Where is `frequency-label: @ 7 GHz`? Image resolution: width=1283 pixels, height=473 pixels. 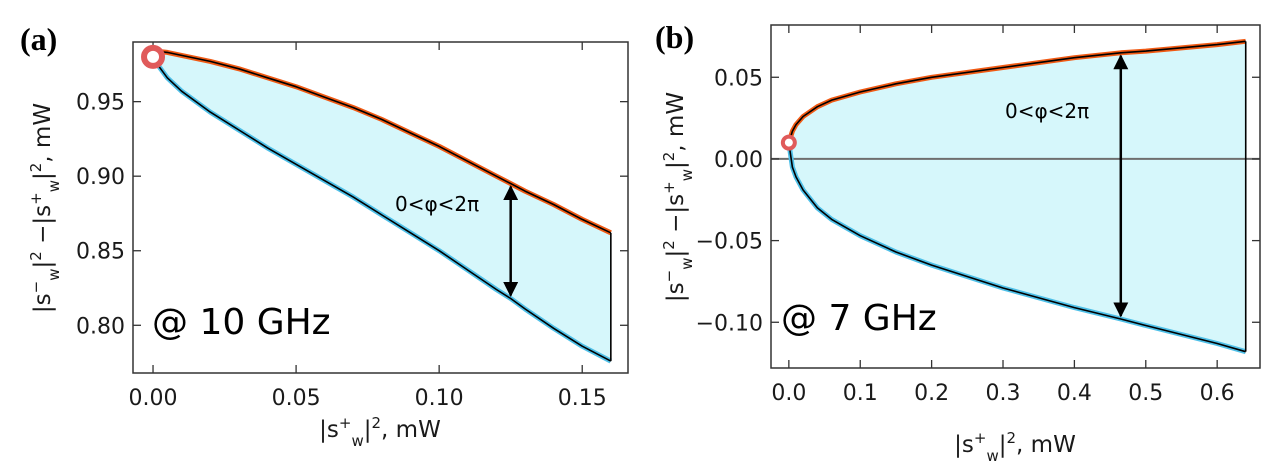
frequency-label: @ 7 GHz is located at coordinates (859, 318).